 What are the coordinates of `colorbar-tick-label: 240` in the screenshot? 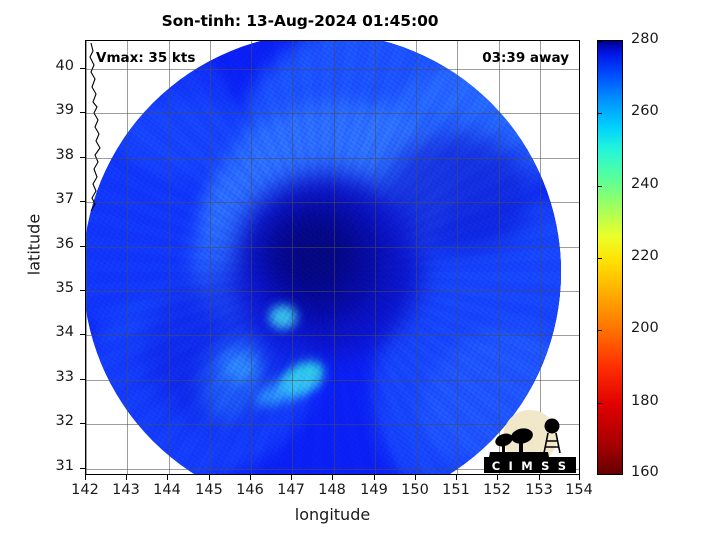 It's located at (645, 183).